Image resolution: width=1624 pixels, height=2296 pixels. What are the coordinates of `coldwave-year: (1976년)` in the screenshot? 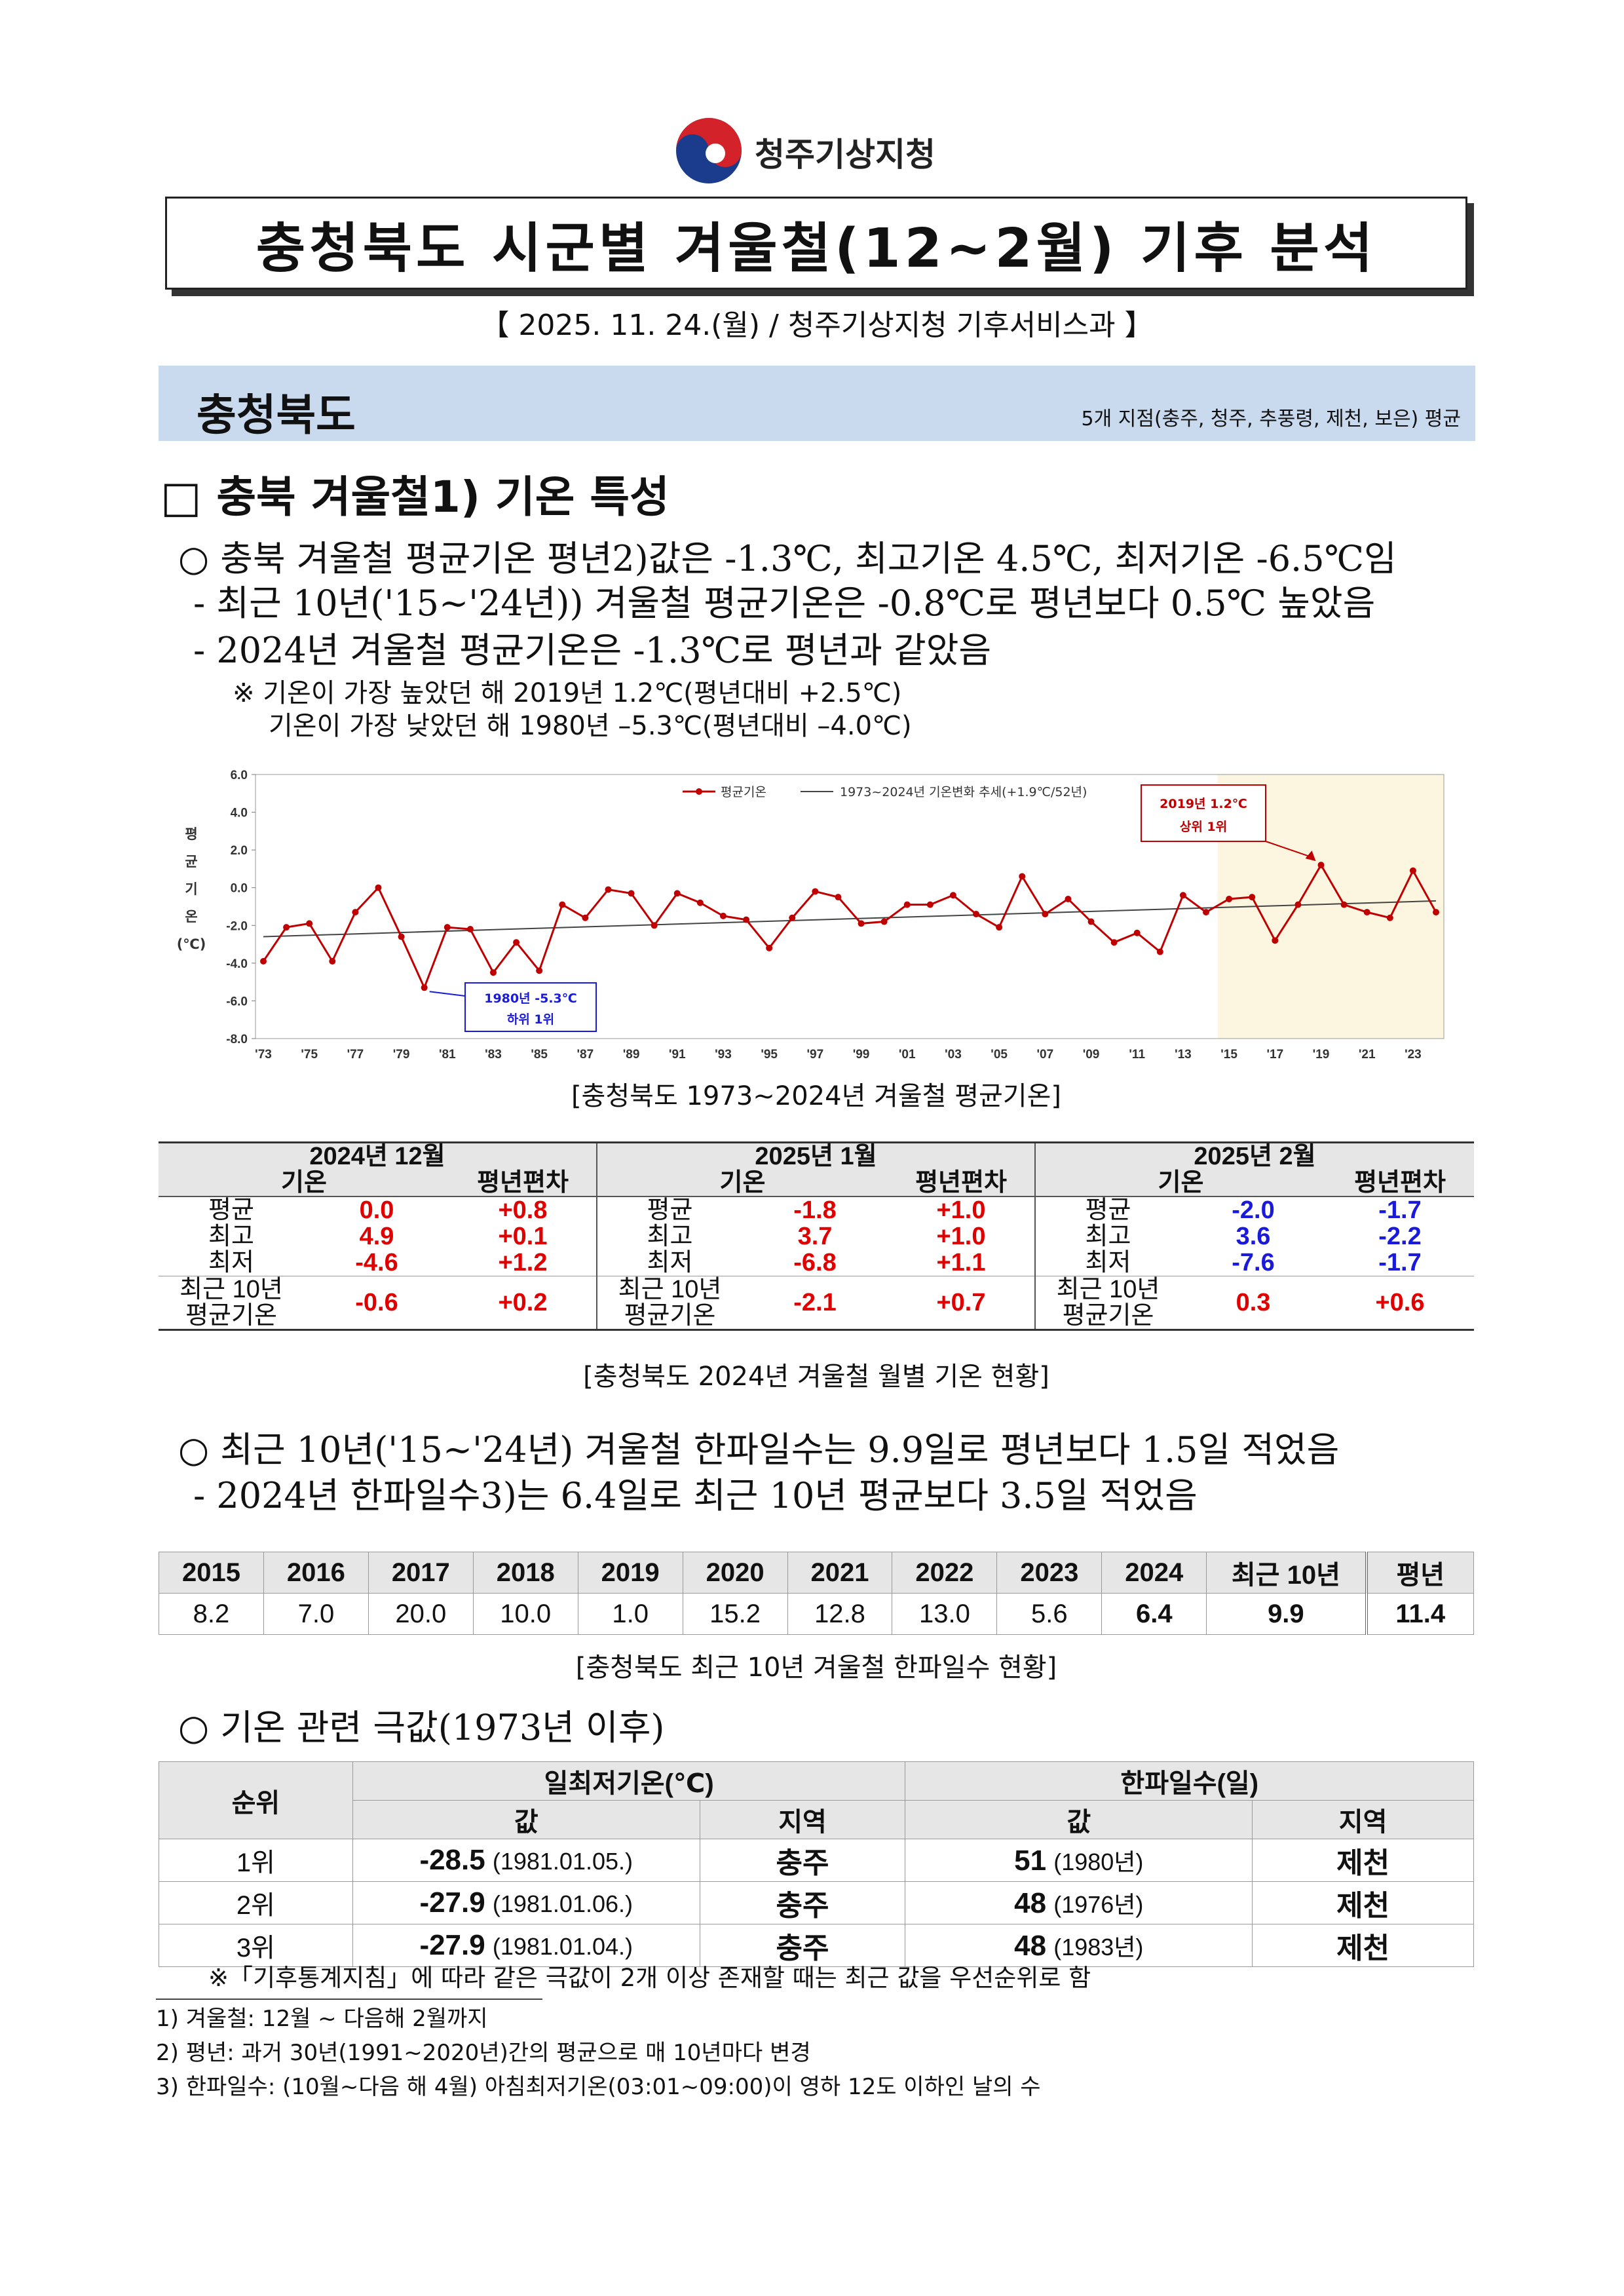 It's located at (1098, 1904).